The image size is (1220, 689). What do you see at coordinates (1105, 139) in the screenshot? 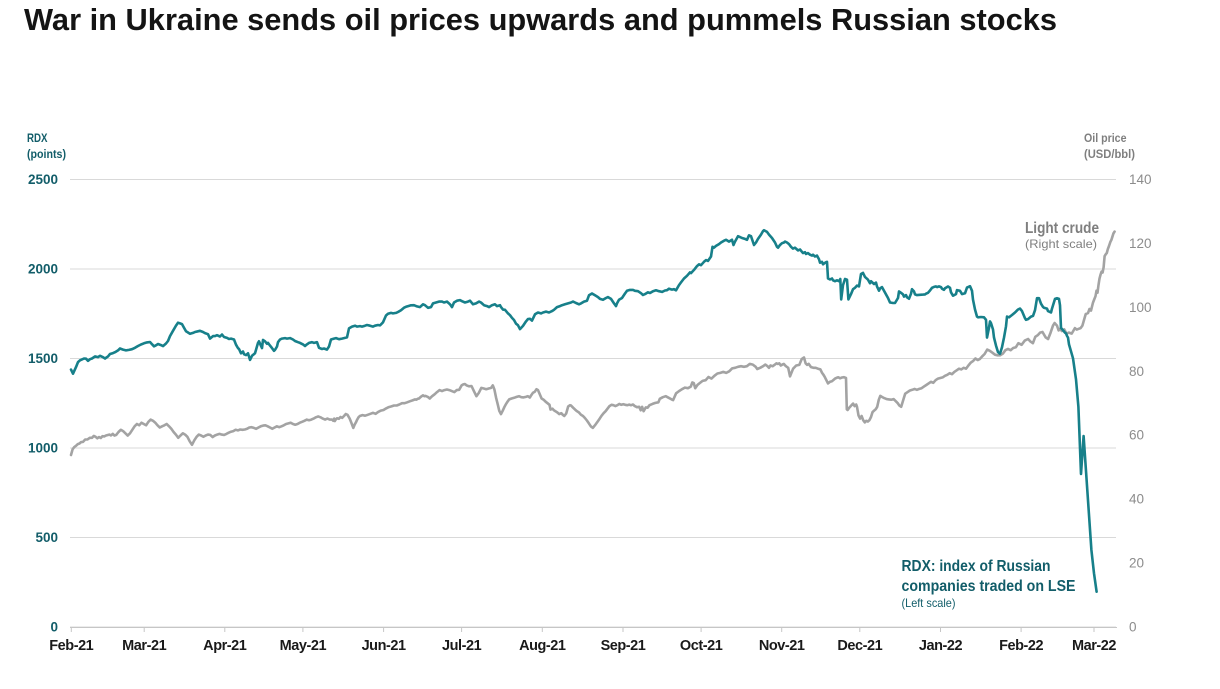
I see `svg-text: Oil price` at bounding box center [1105, 139].